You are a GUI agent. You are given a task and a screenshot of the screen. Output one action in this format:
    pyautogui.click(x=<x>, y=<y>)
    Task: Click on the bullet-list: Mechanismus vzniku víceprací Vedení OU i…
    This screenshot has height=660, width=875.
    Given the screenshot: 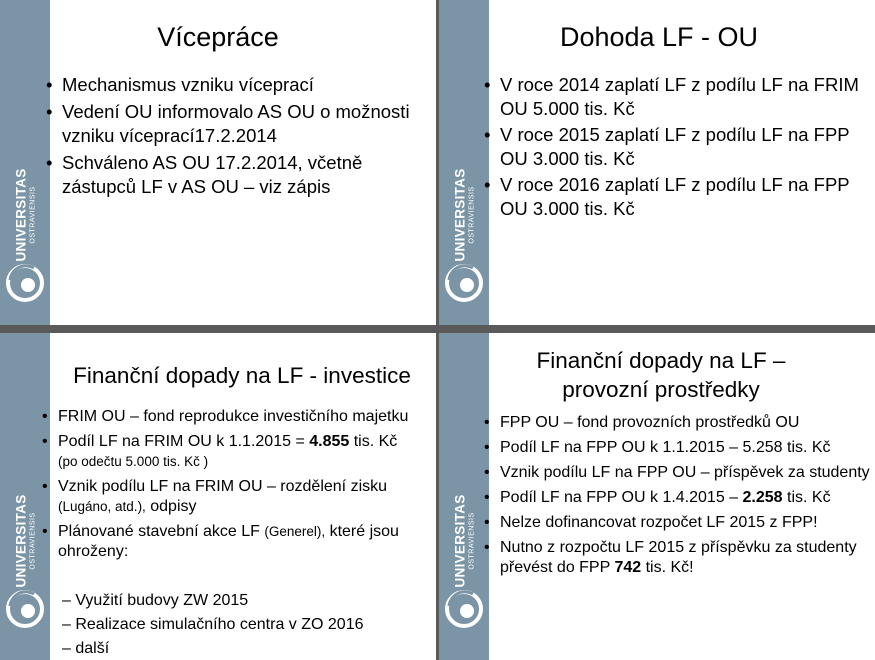 What is the action you would take?
    pyautogui.click(x=240, y=136)
    